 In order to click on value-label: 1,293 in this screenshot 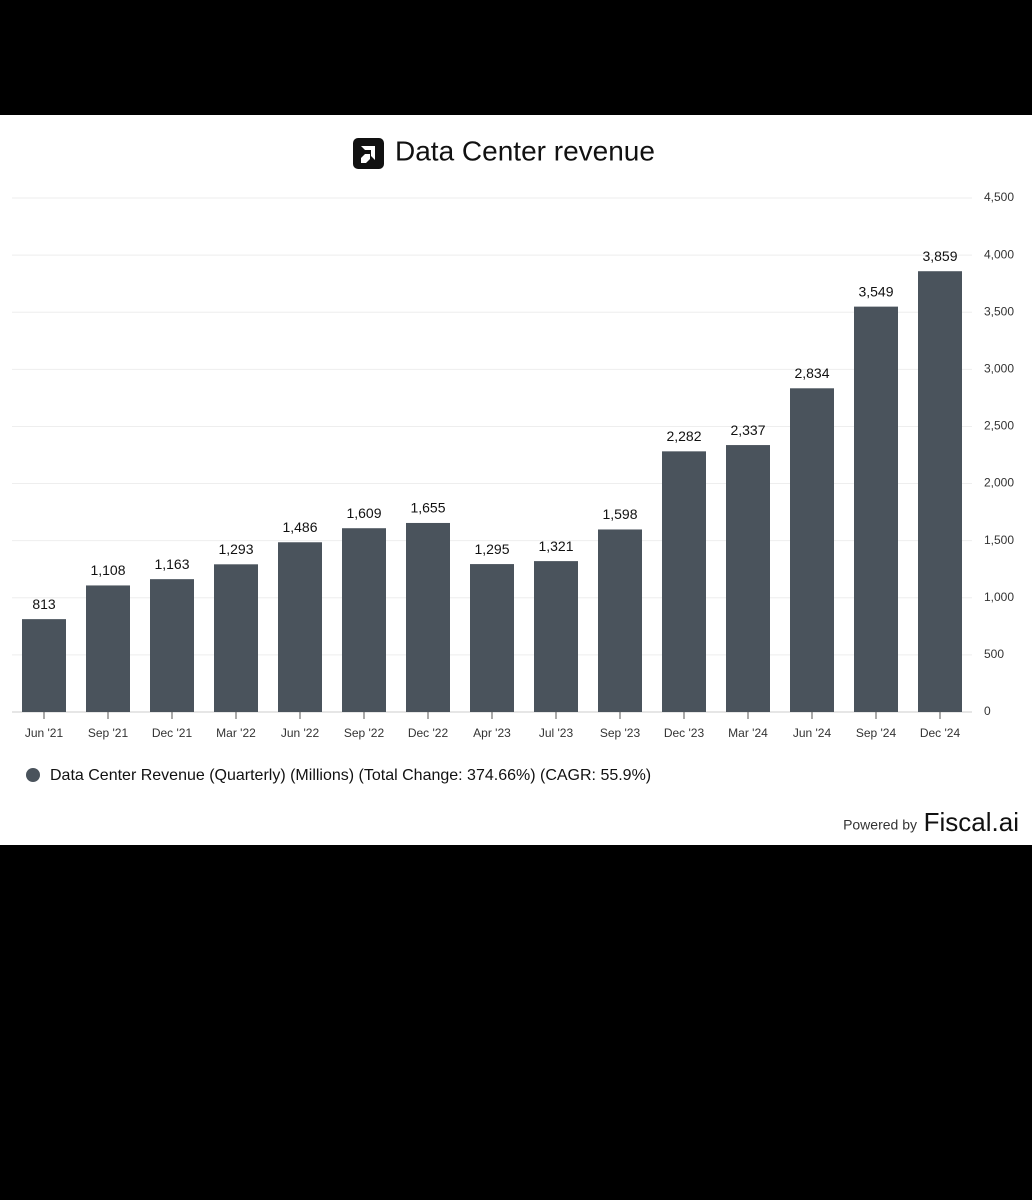, I will do `click(235, 549)`.